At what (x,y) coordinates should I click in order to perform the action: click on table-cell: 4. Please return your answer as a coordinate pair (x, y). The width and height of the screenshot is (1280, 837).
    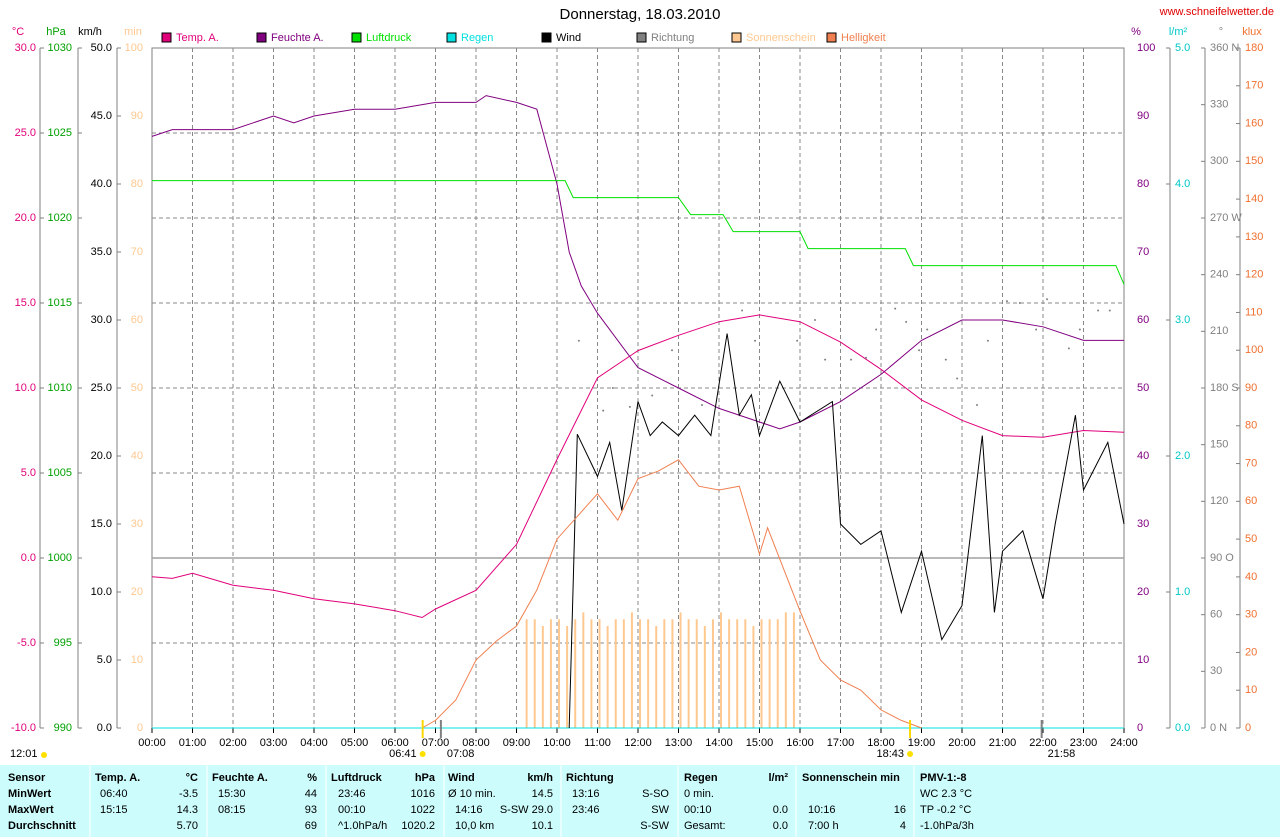
    Looking at the image, I should click on (903, 826).